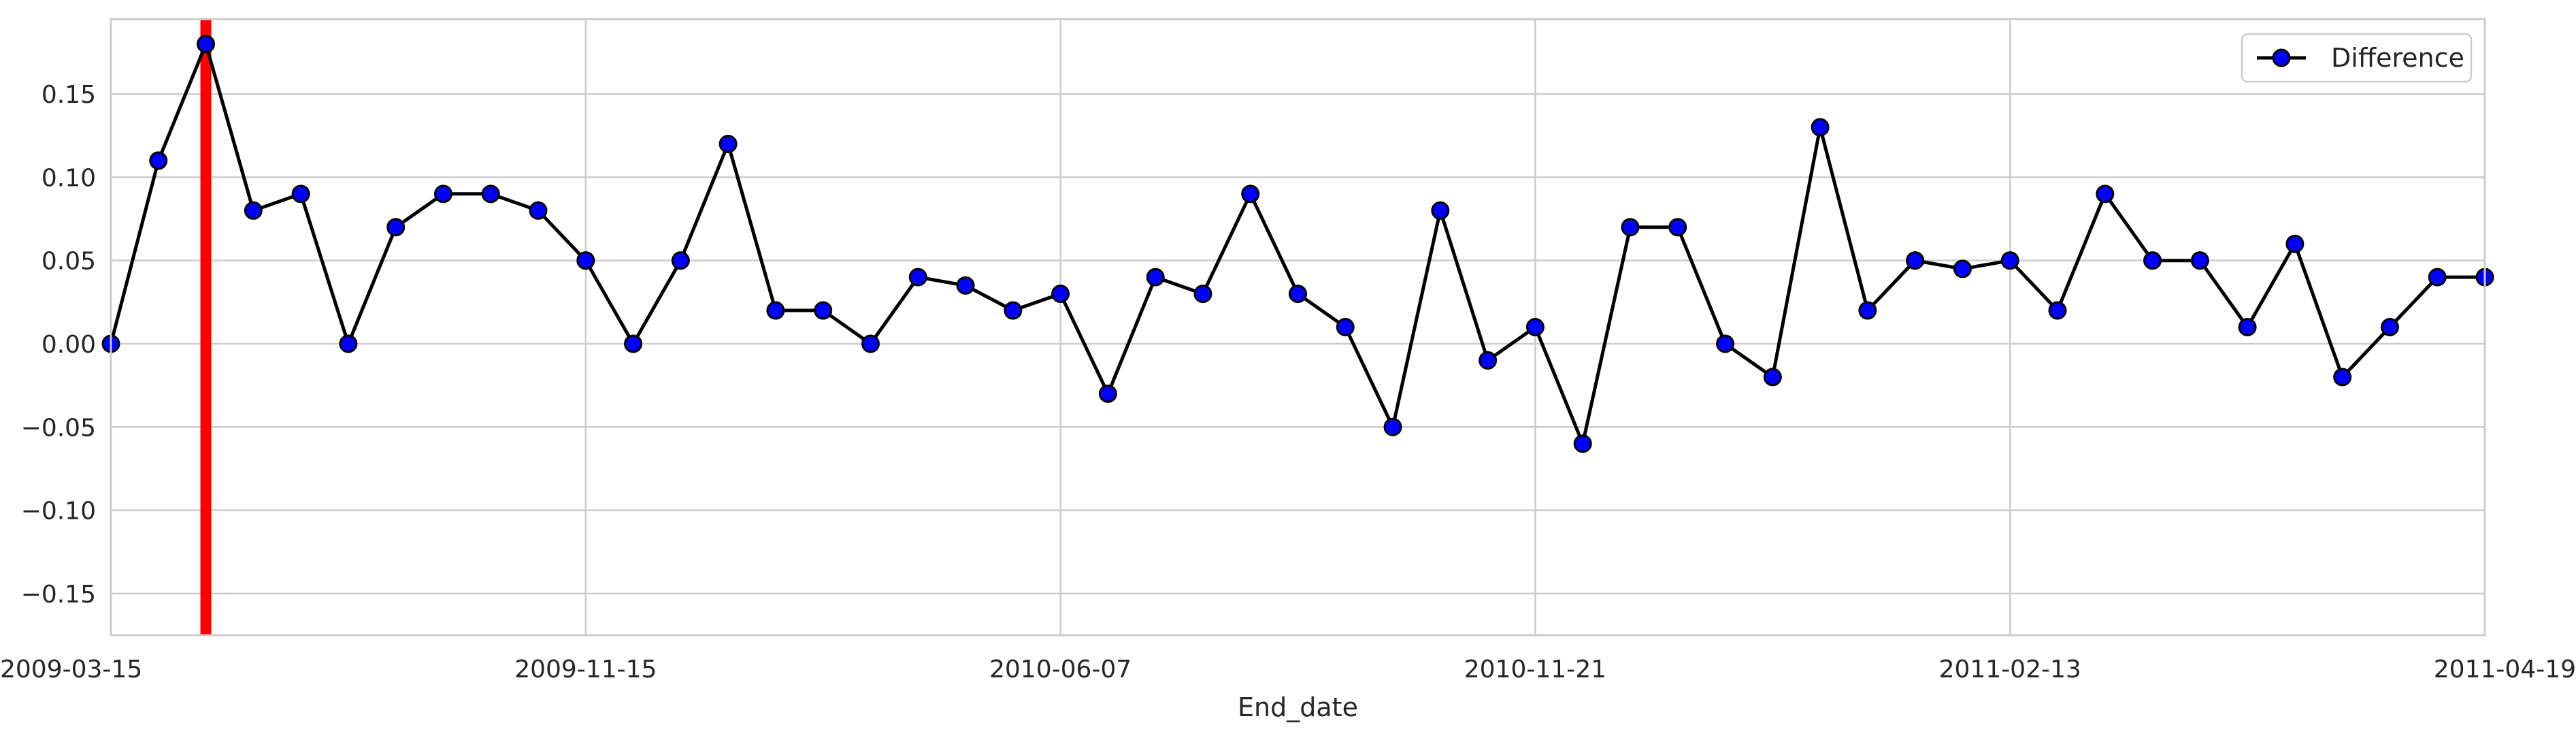  Describe the element at coordinates (2505, 669) in the screenshot. I see `x-tick-label: 2011-04-19` at that location.